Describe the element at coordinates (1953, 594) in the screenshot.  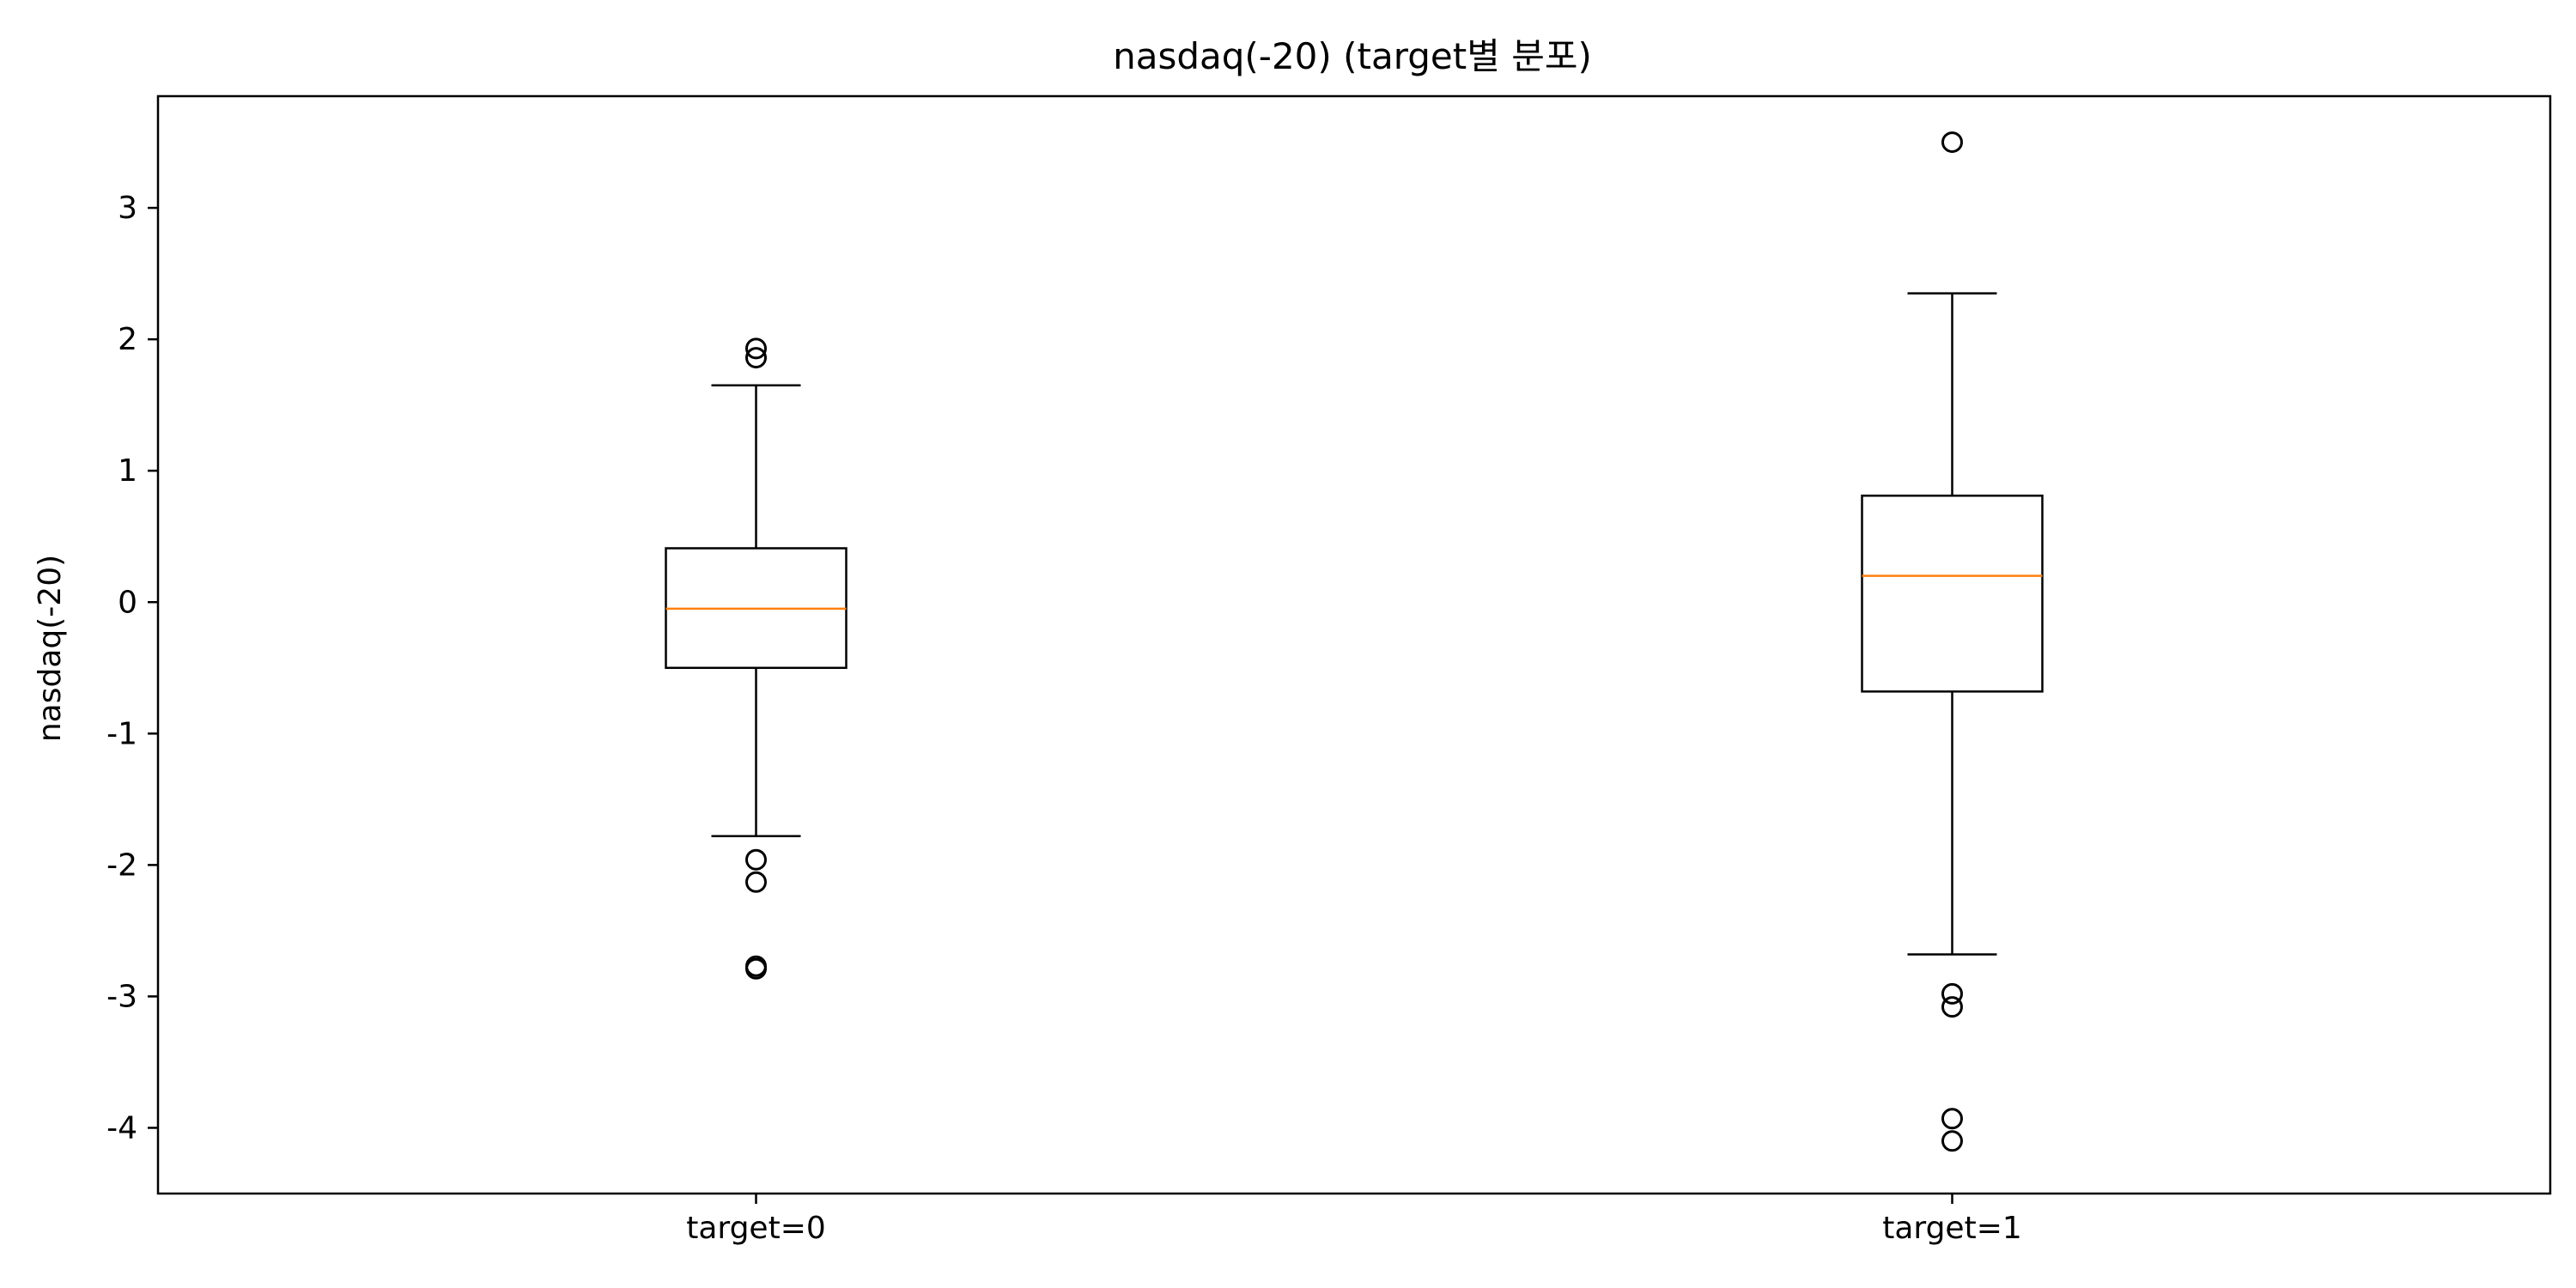
I see `iqr-box` at that location.